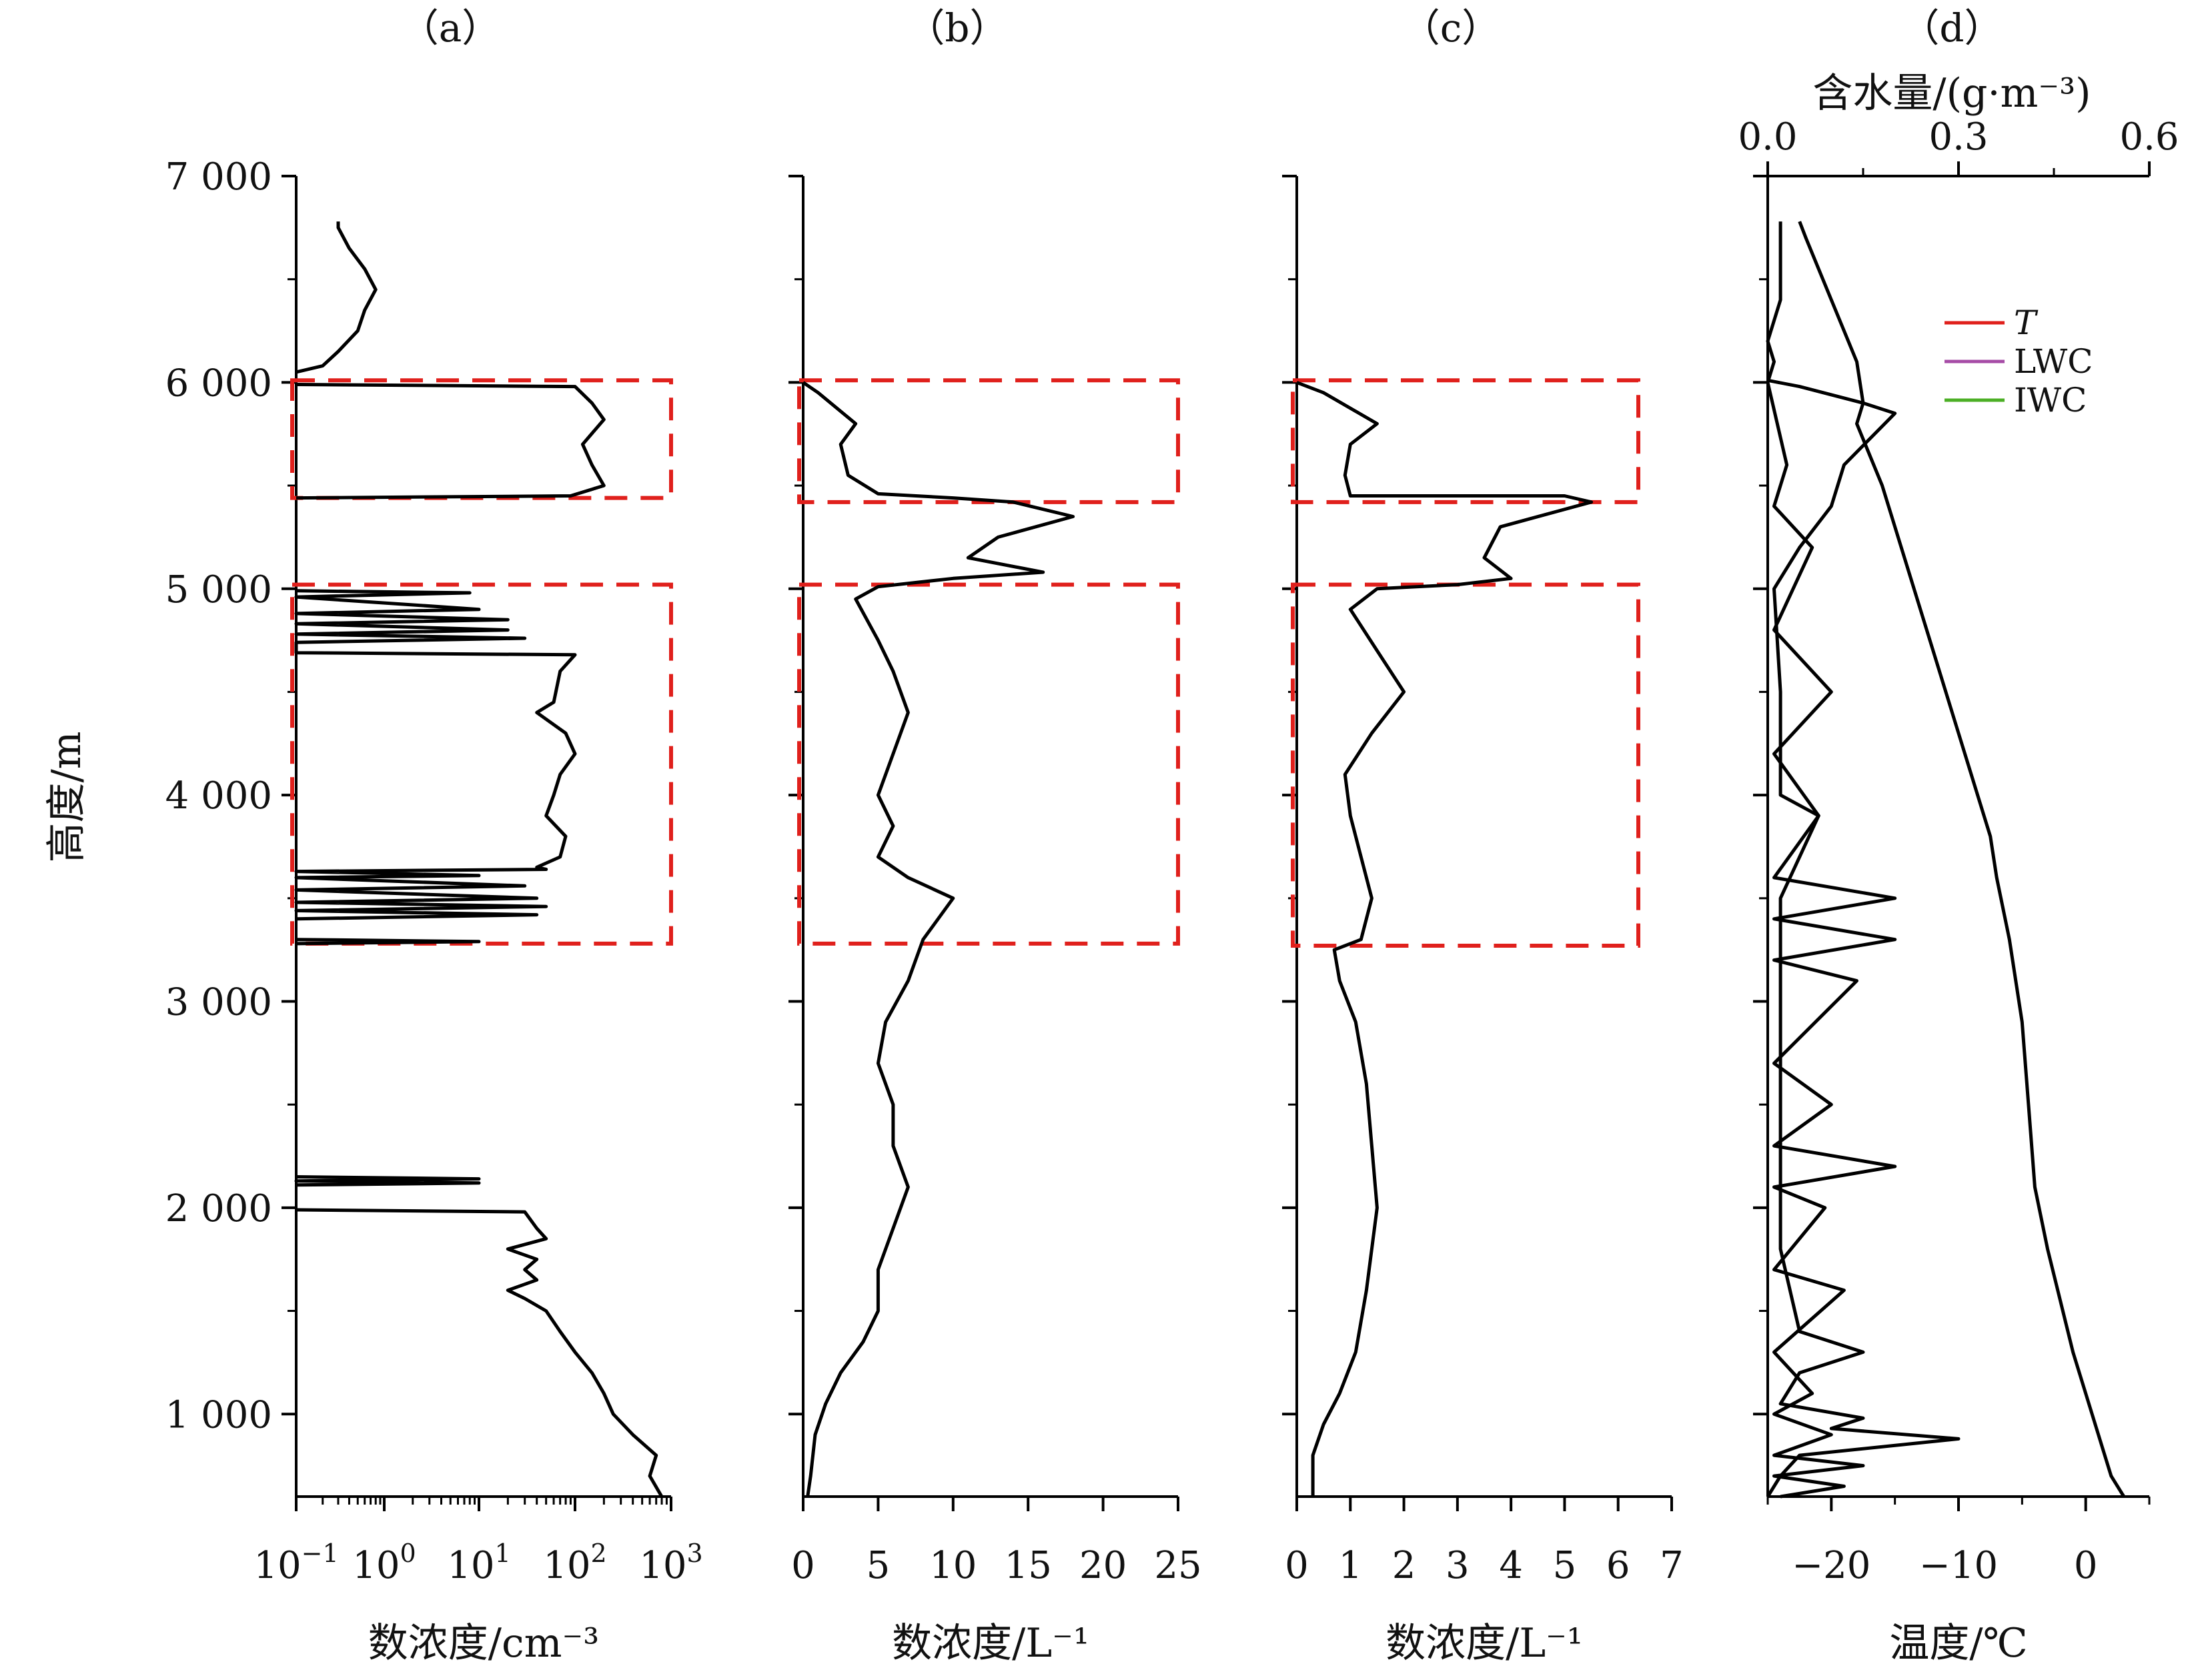 Image resolution: width=2206 pixels, height=1680 pixels. Describe the element at coordinates (1958, 137) in the screenshot. I see `top-x-tick-label: 0.3` at that location.